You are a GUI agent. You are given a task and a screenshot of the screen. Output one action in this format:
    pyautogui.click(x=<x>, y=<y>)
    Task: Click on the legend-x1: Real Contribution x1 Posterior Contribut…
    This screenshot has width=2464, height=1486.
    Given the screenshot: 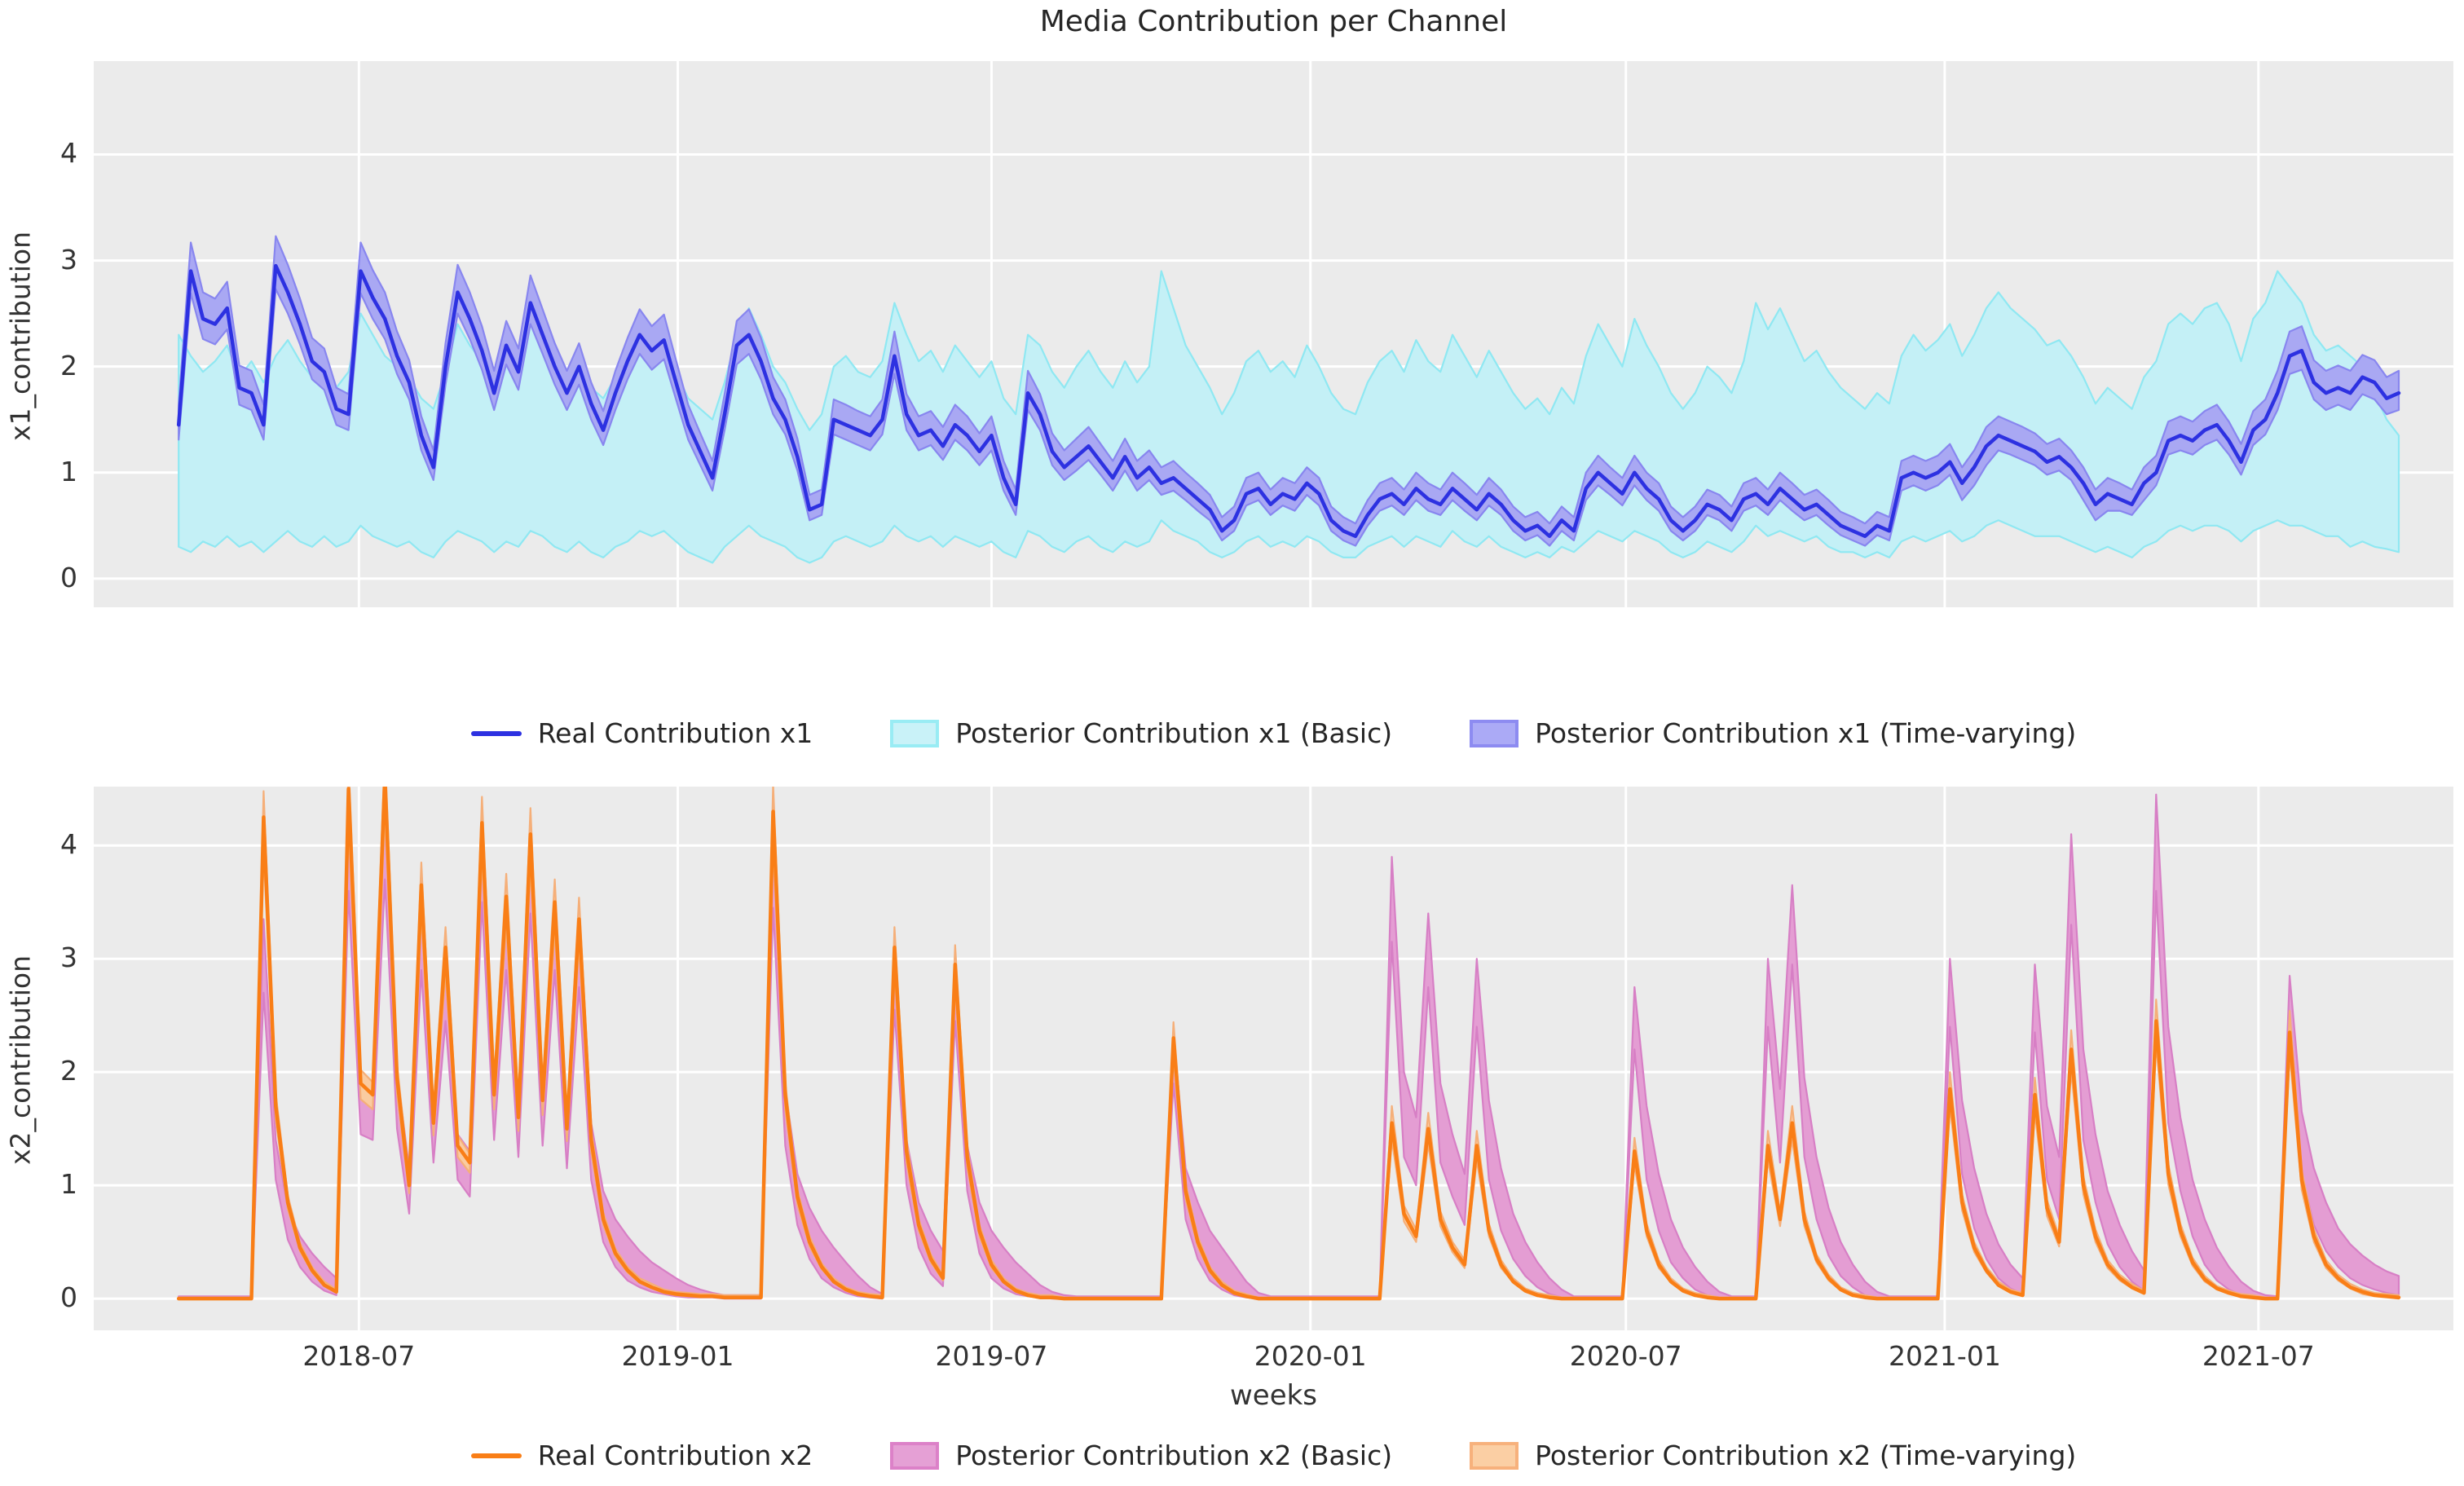 What is the action you would take?
    pyautogui.click(x=1273, y=733)
    